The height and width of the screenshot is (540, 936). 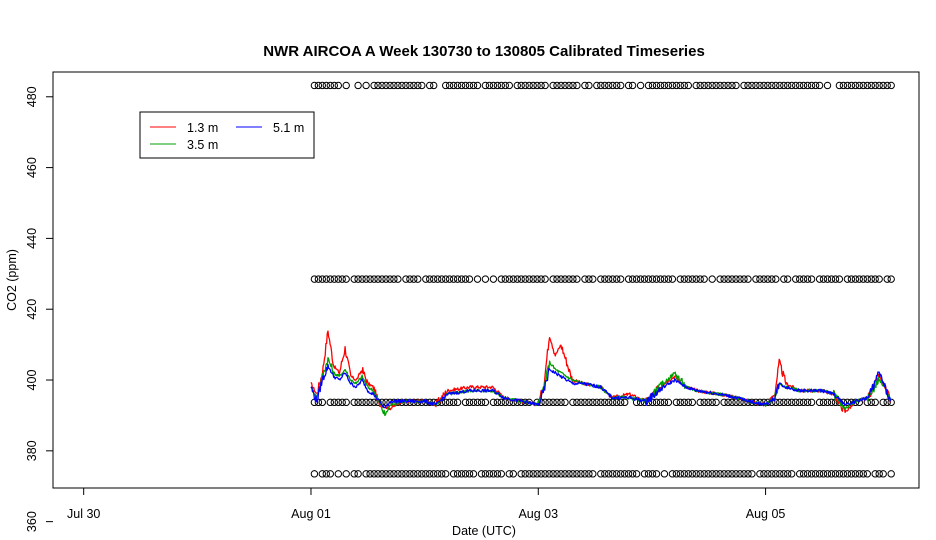 I want to click on series-line-5-1-m, so click(x=601, y=386).